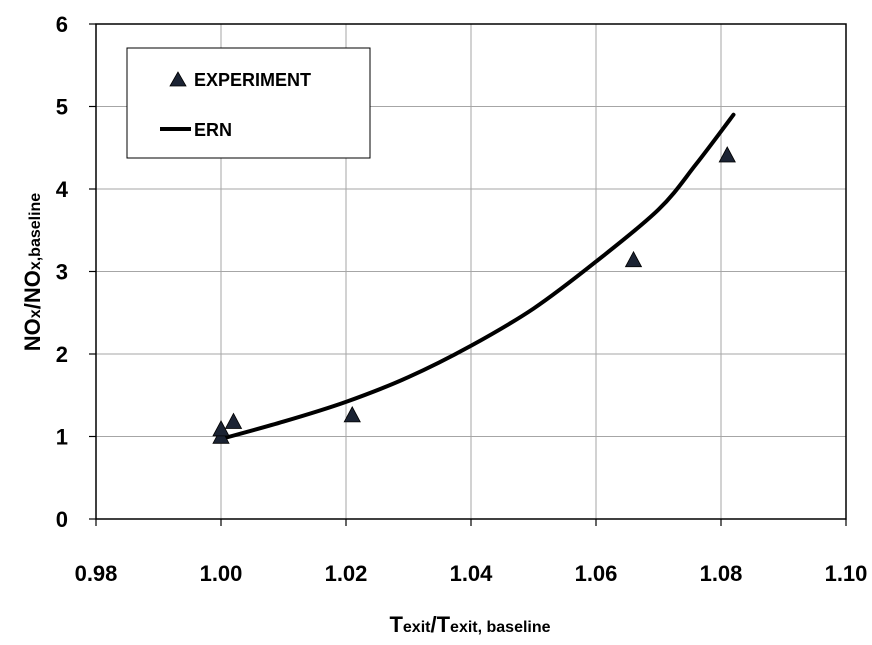 Image resolution: width=872 pixels, height=645 pixels. Describe the element at coordinates (721, 573) in the screenshot. I see `x-tick-label: 1.08` at that location.